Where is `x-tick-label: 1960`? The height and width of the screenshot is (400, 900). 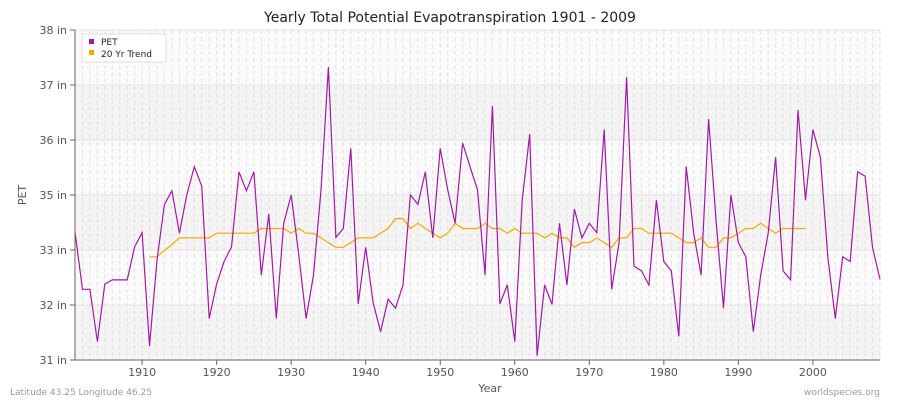
x-tick-label: 1960 is located at coordinates (515, 372).